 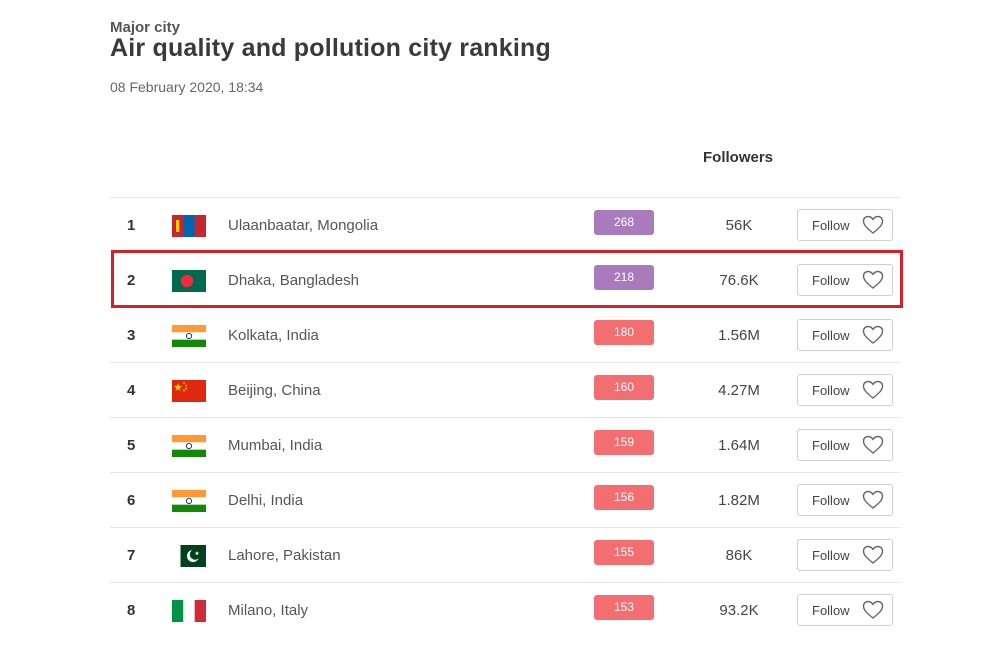 What do you see at coordinates (131, 610) in the screenshot?
I see `rank-number: 8` at bounding box center [131, 610].